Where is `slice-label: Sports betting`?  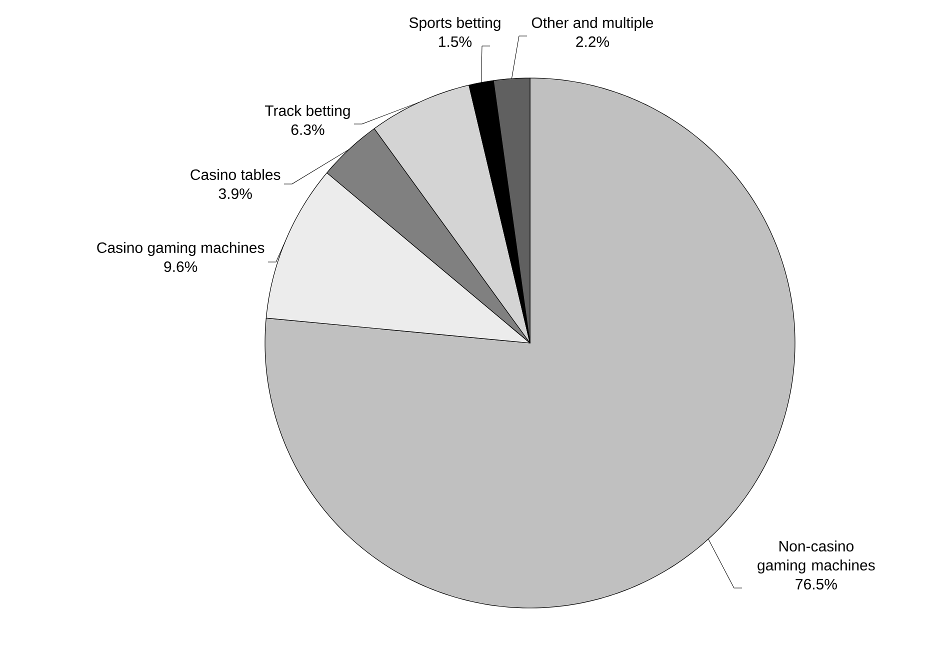 slice-label: Sports betting is located at coordinates (454, 23).